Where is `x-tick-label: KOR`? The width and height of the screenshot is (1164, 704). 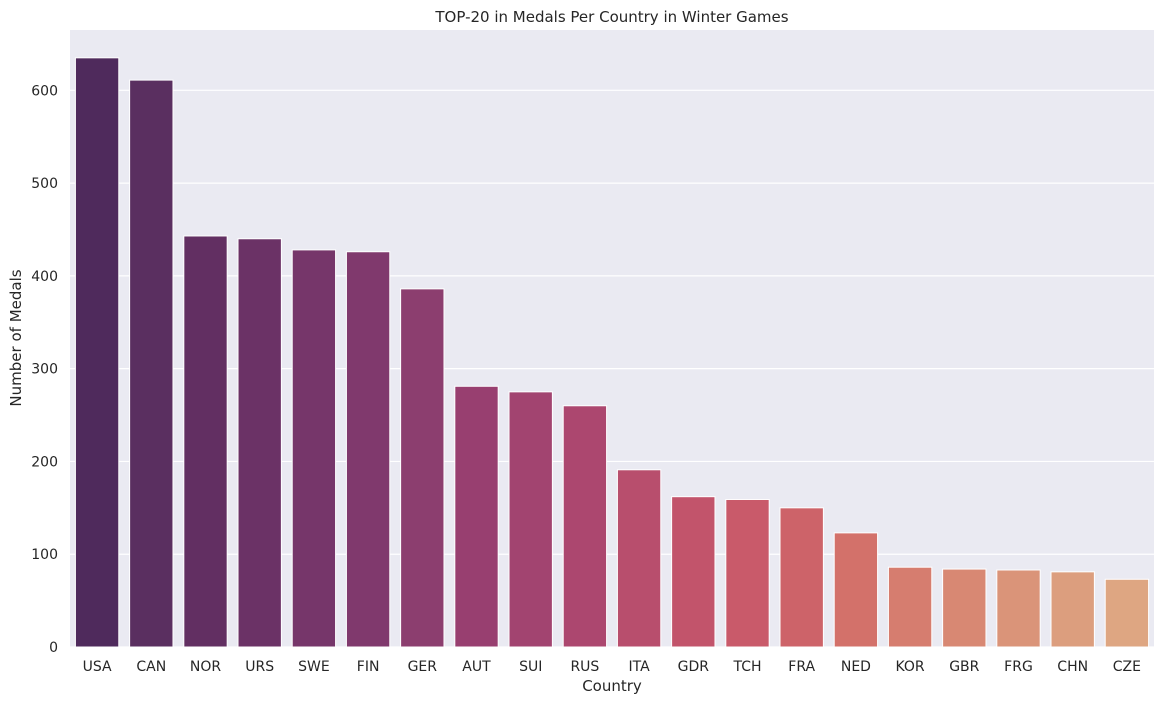 x-tick-label: KOR is located at coordinates (910, 667).